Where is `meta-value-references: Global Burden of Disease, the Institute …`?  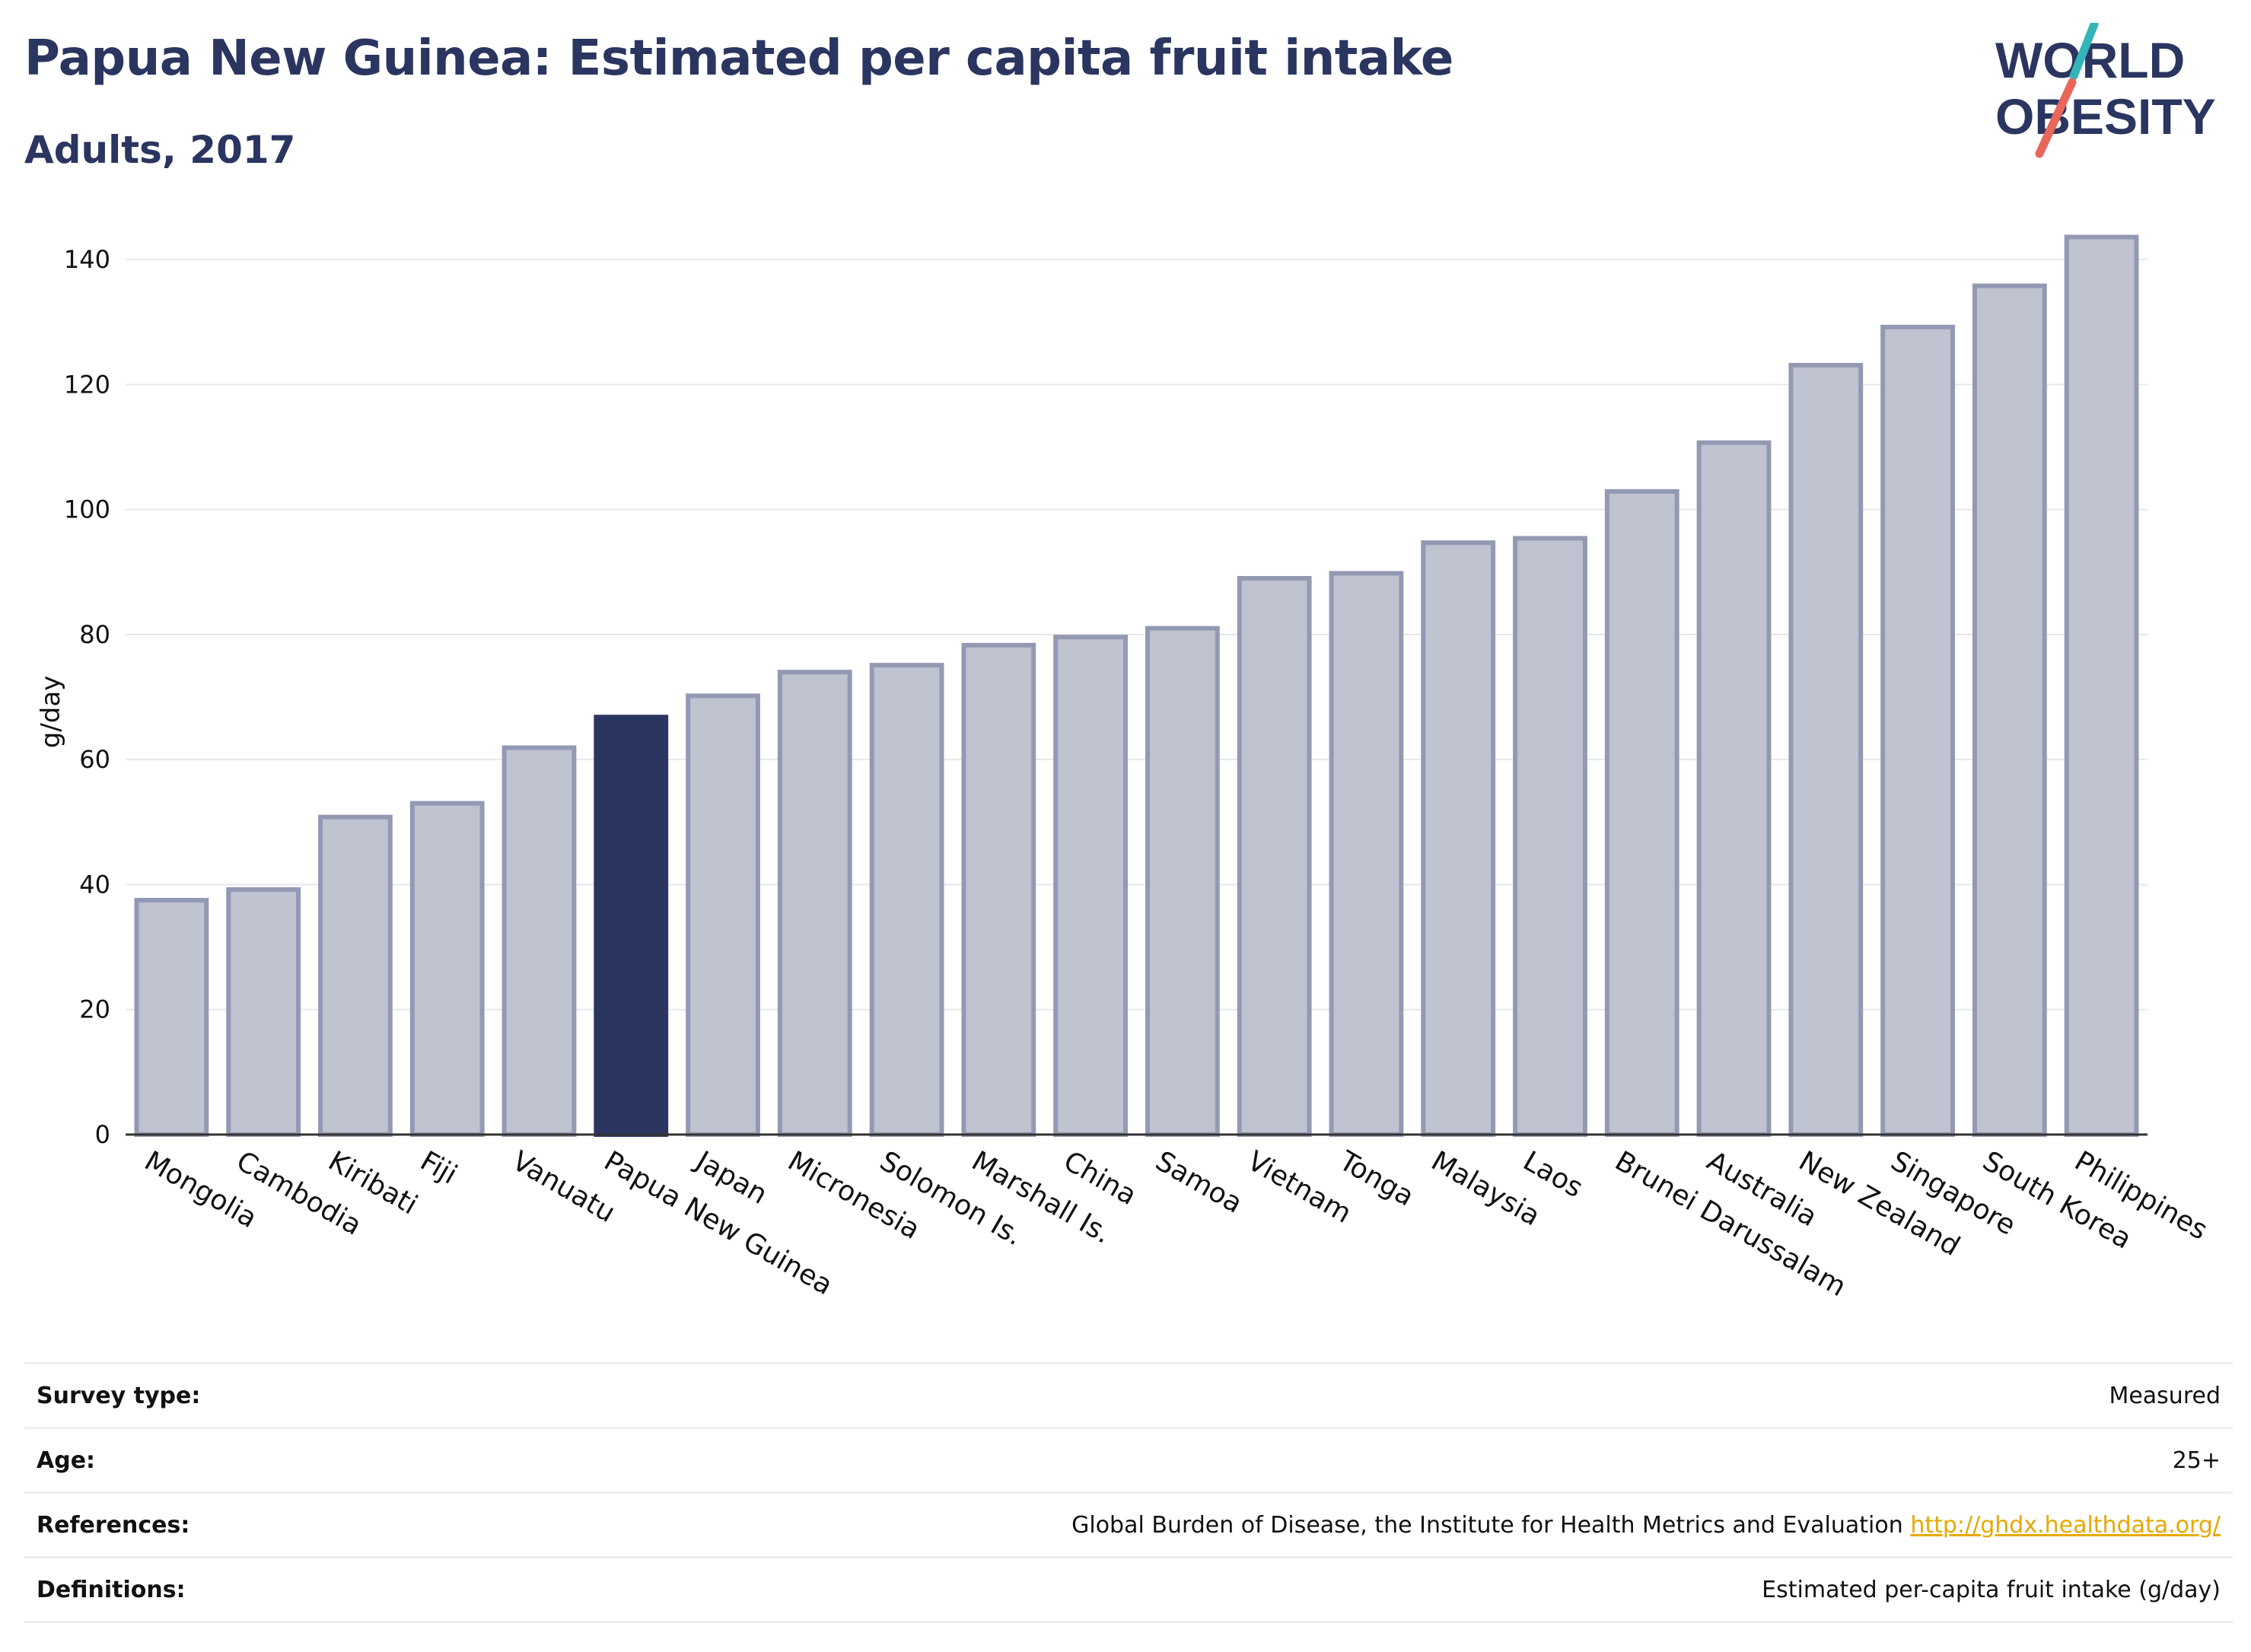 meta-value-references: Global Burden of Disease, the Institute … is located at coordinates (1652, 1525).